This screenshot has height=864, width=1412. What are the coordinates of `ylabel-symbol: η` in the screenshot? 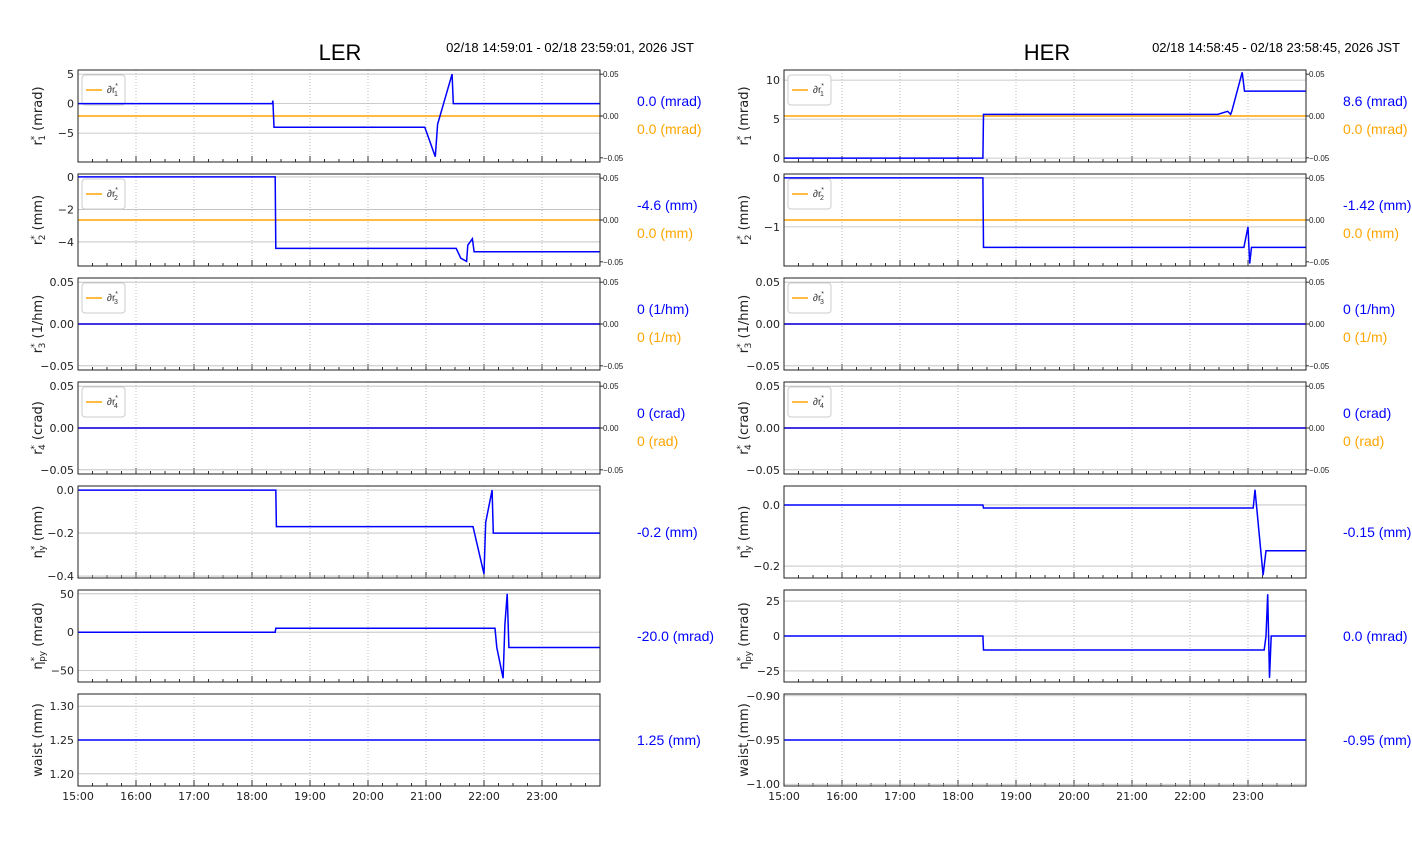 It's located at (744, 554).